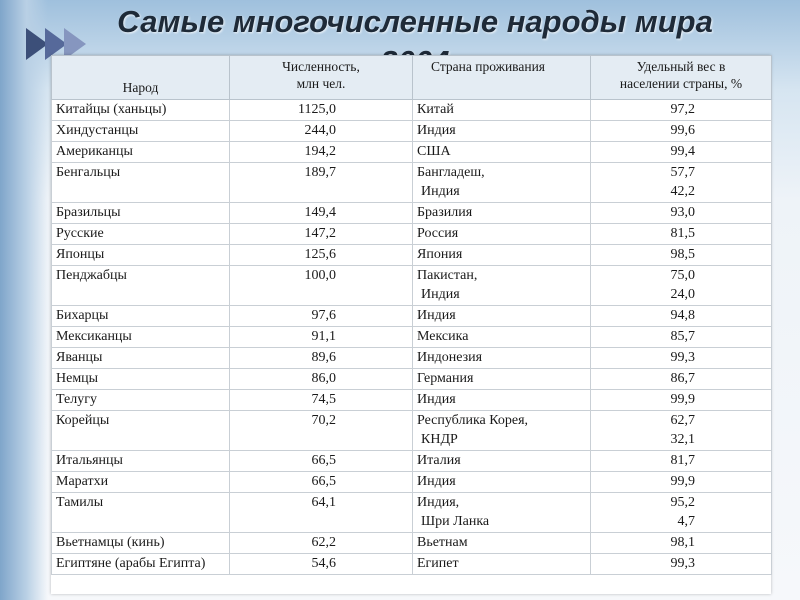 The image size is (800, 600). Describe the element at coordinates (321, 110) in the screenshot. I see `cell-population: 1125,0` at that location.